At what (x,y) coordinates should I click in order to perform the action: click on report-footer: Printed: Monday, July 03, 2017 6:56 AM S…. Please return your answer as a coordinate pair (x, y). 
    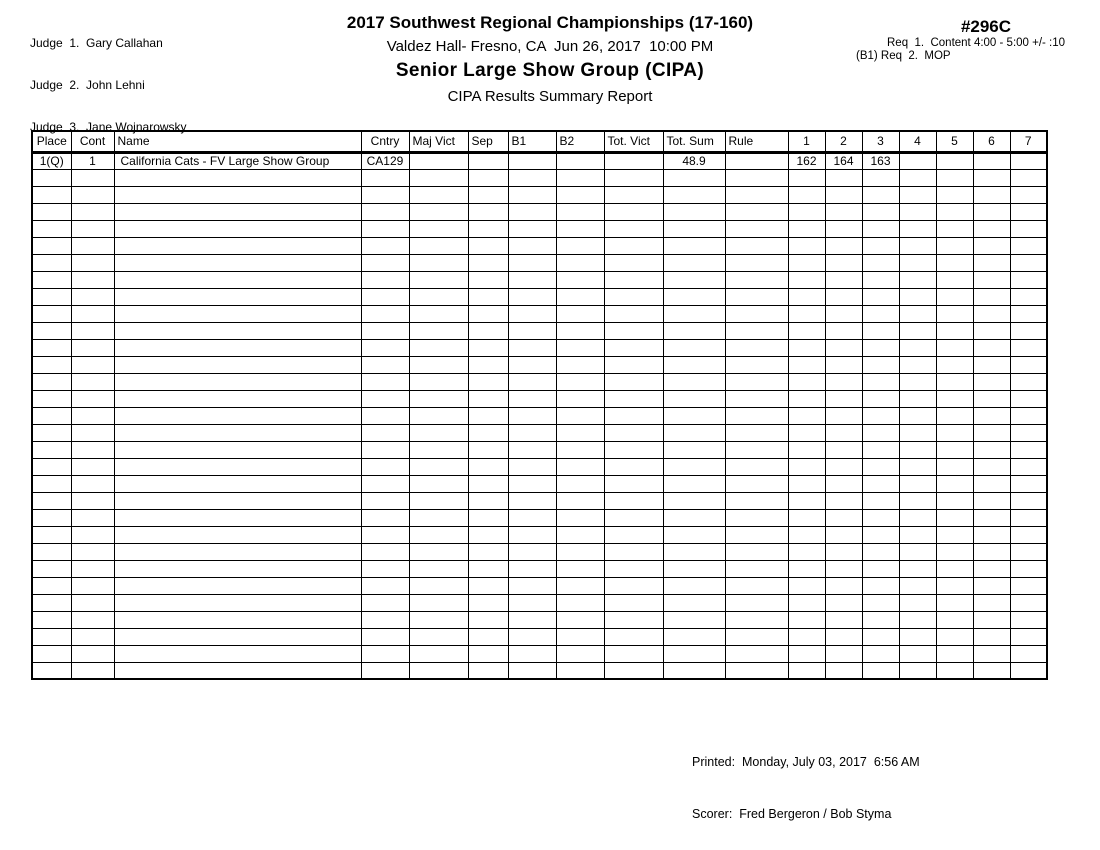
    Looking at the image, I should click on (806, 788).